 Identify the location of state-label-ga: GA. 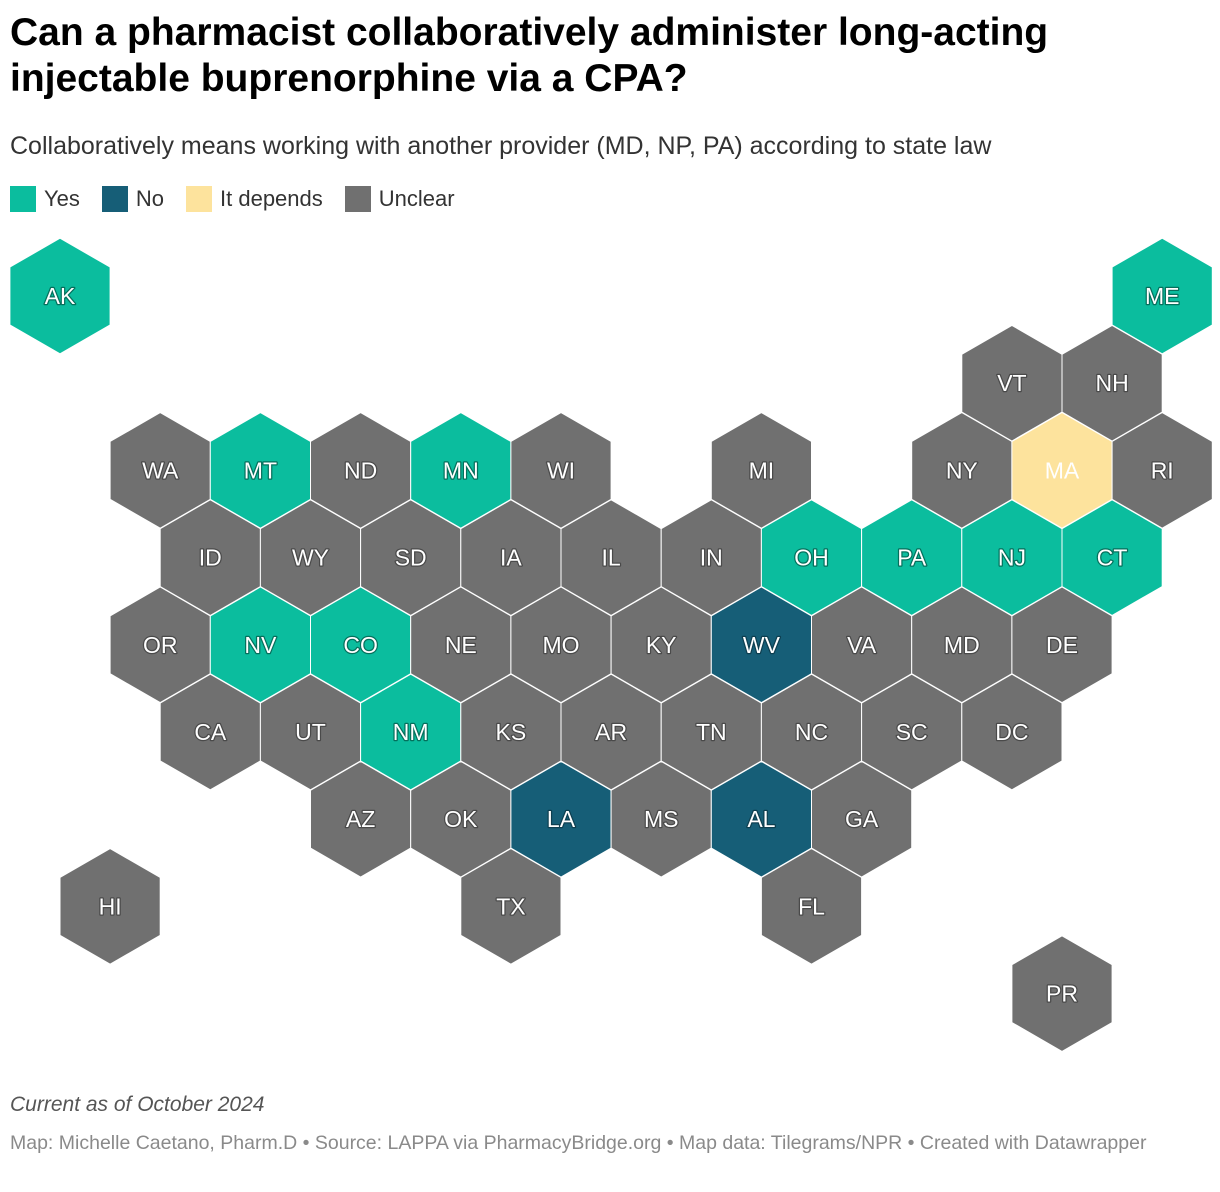
(862, 819).